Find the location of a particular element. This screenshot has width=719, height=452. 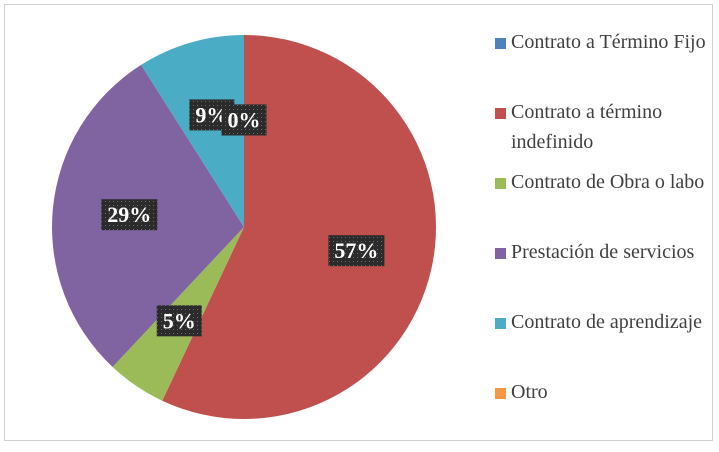

legend-item: Contrato de aprendizaje is located at coordinates (606, 342).